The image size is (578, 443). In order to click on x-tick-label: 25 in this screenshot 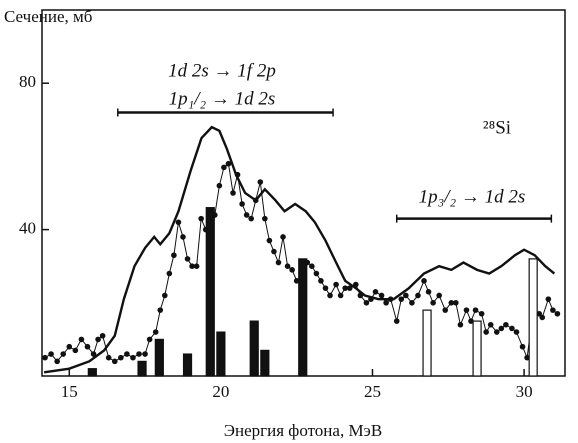, I will do `click(372, 391)`.